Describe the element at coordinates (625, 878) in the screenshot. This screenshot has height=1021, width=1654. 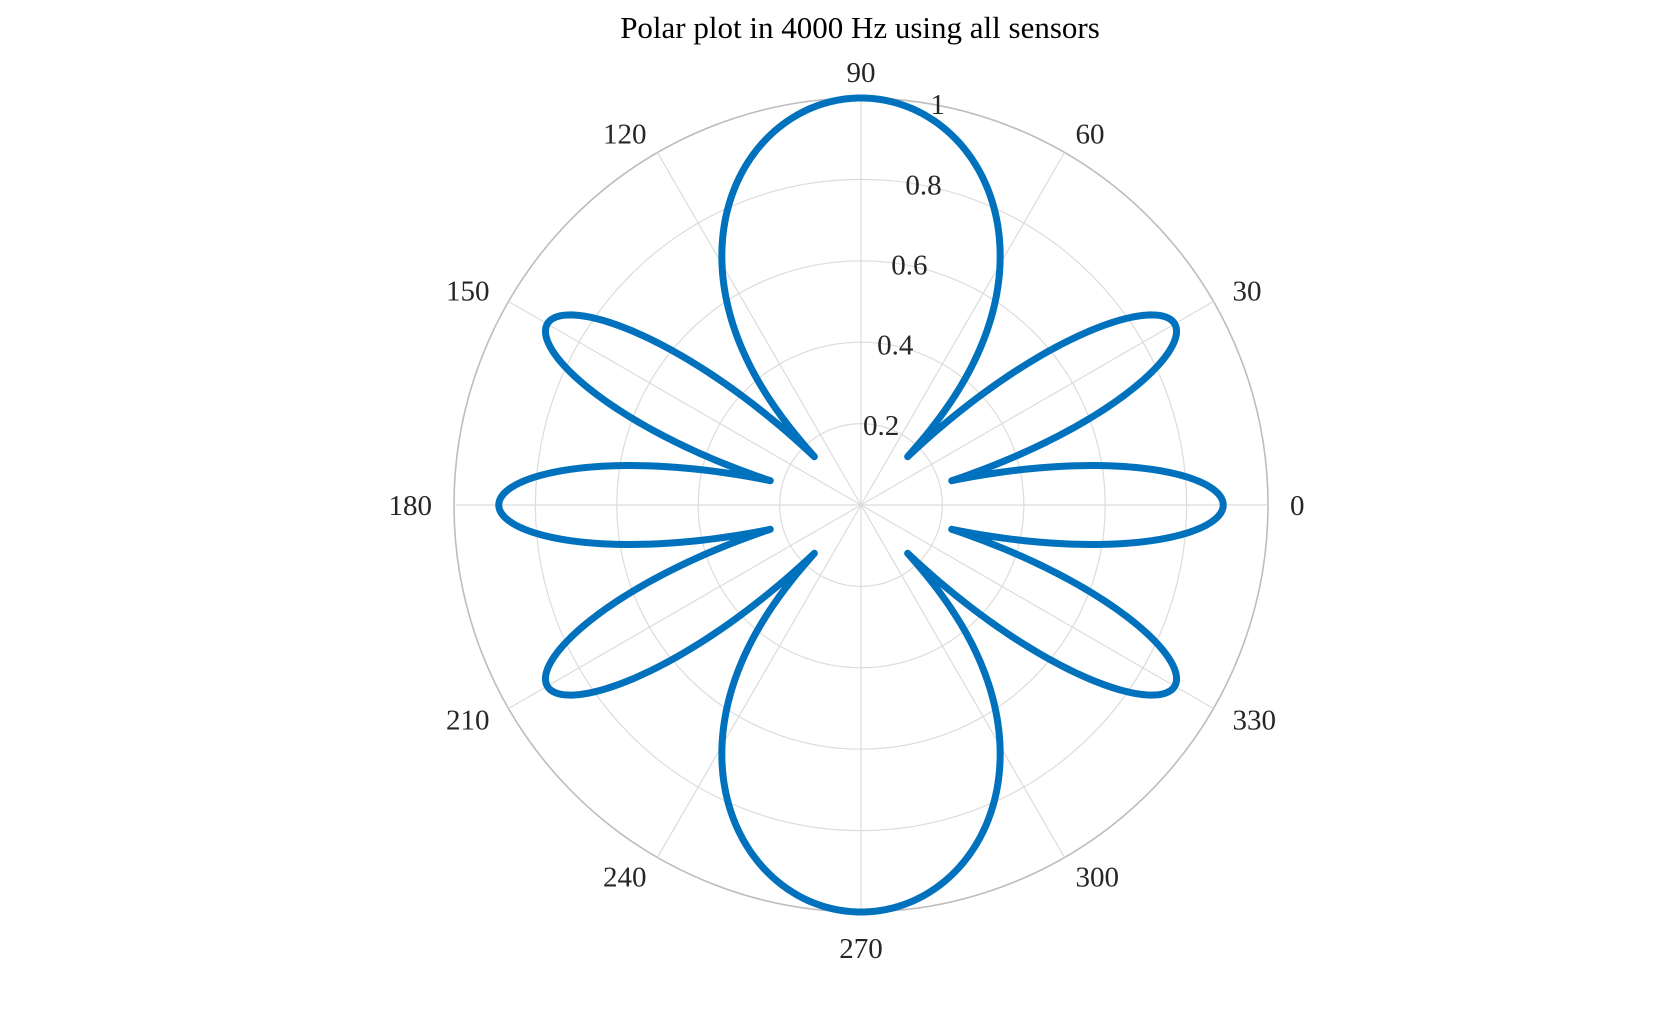
I see `theta-tick-label: 240` at that location.